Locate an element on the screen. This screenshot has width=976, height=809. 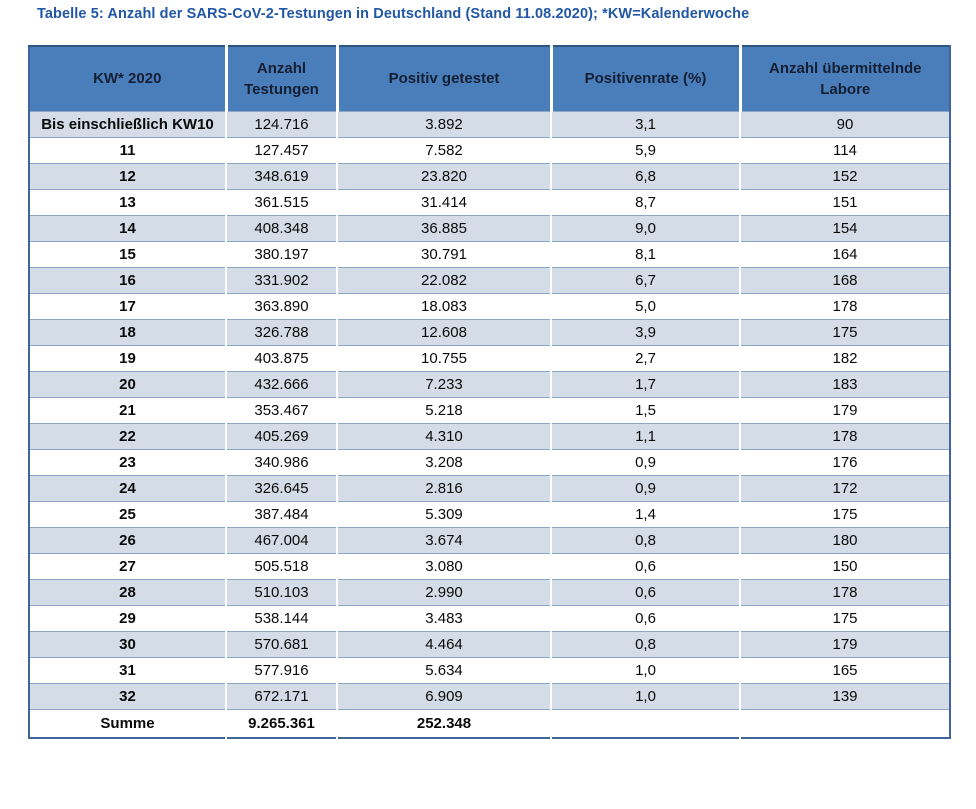
table-row: 16 331.902 22.082 6,7 168 is located at coordinates (489, 279).